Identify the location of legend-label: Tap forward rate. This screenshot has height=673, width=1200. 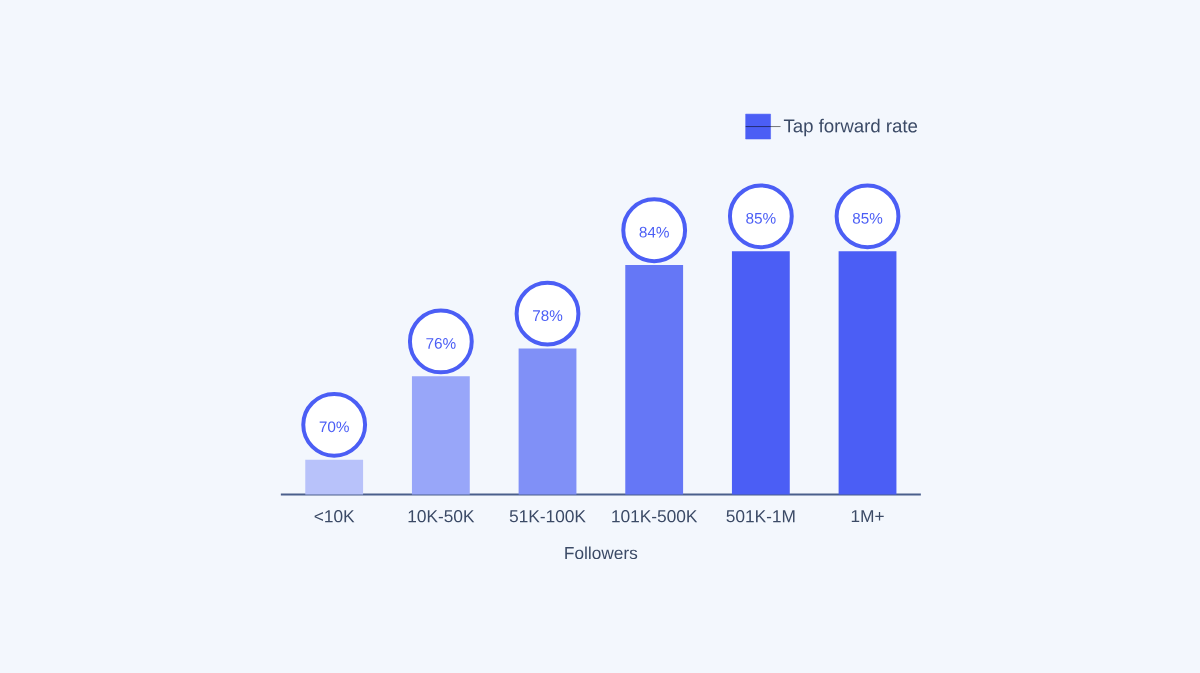
(850, 127).